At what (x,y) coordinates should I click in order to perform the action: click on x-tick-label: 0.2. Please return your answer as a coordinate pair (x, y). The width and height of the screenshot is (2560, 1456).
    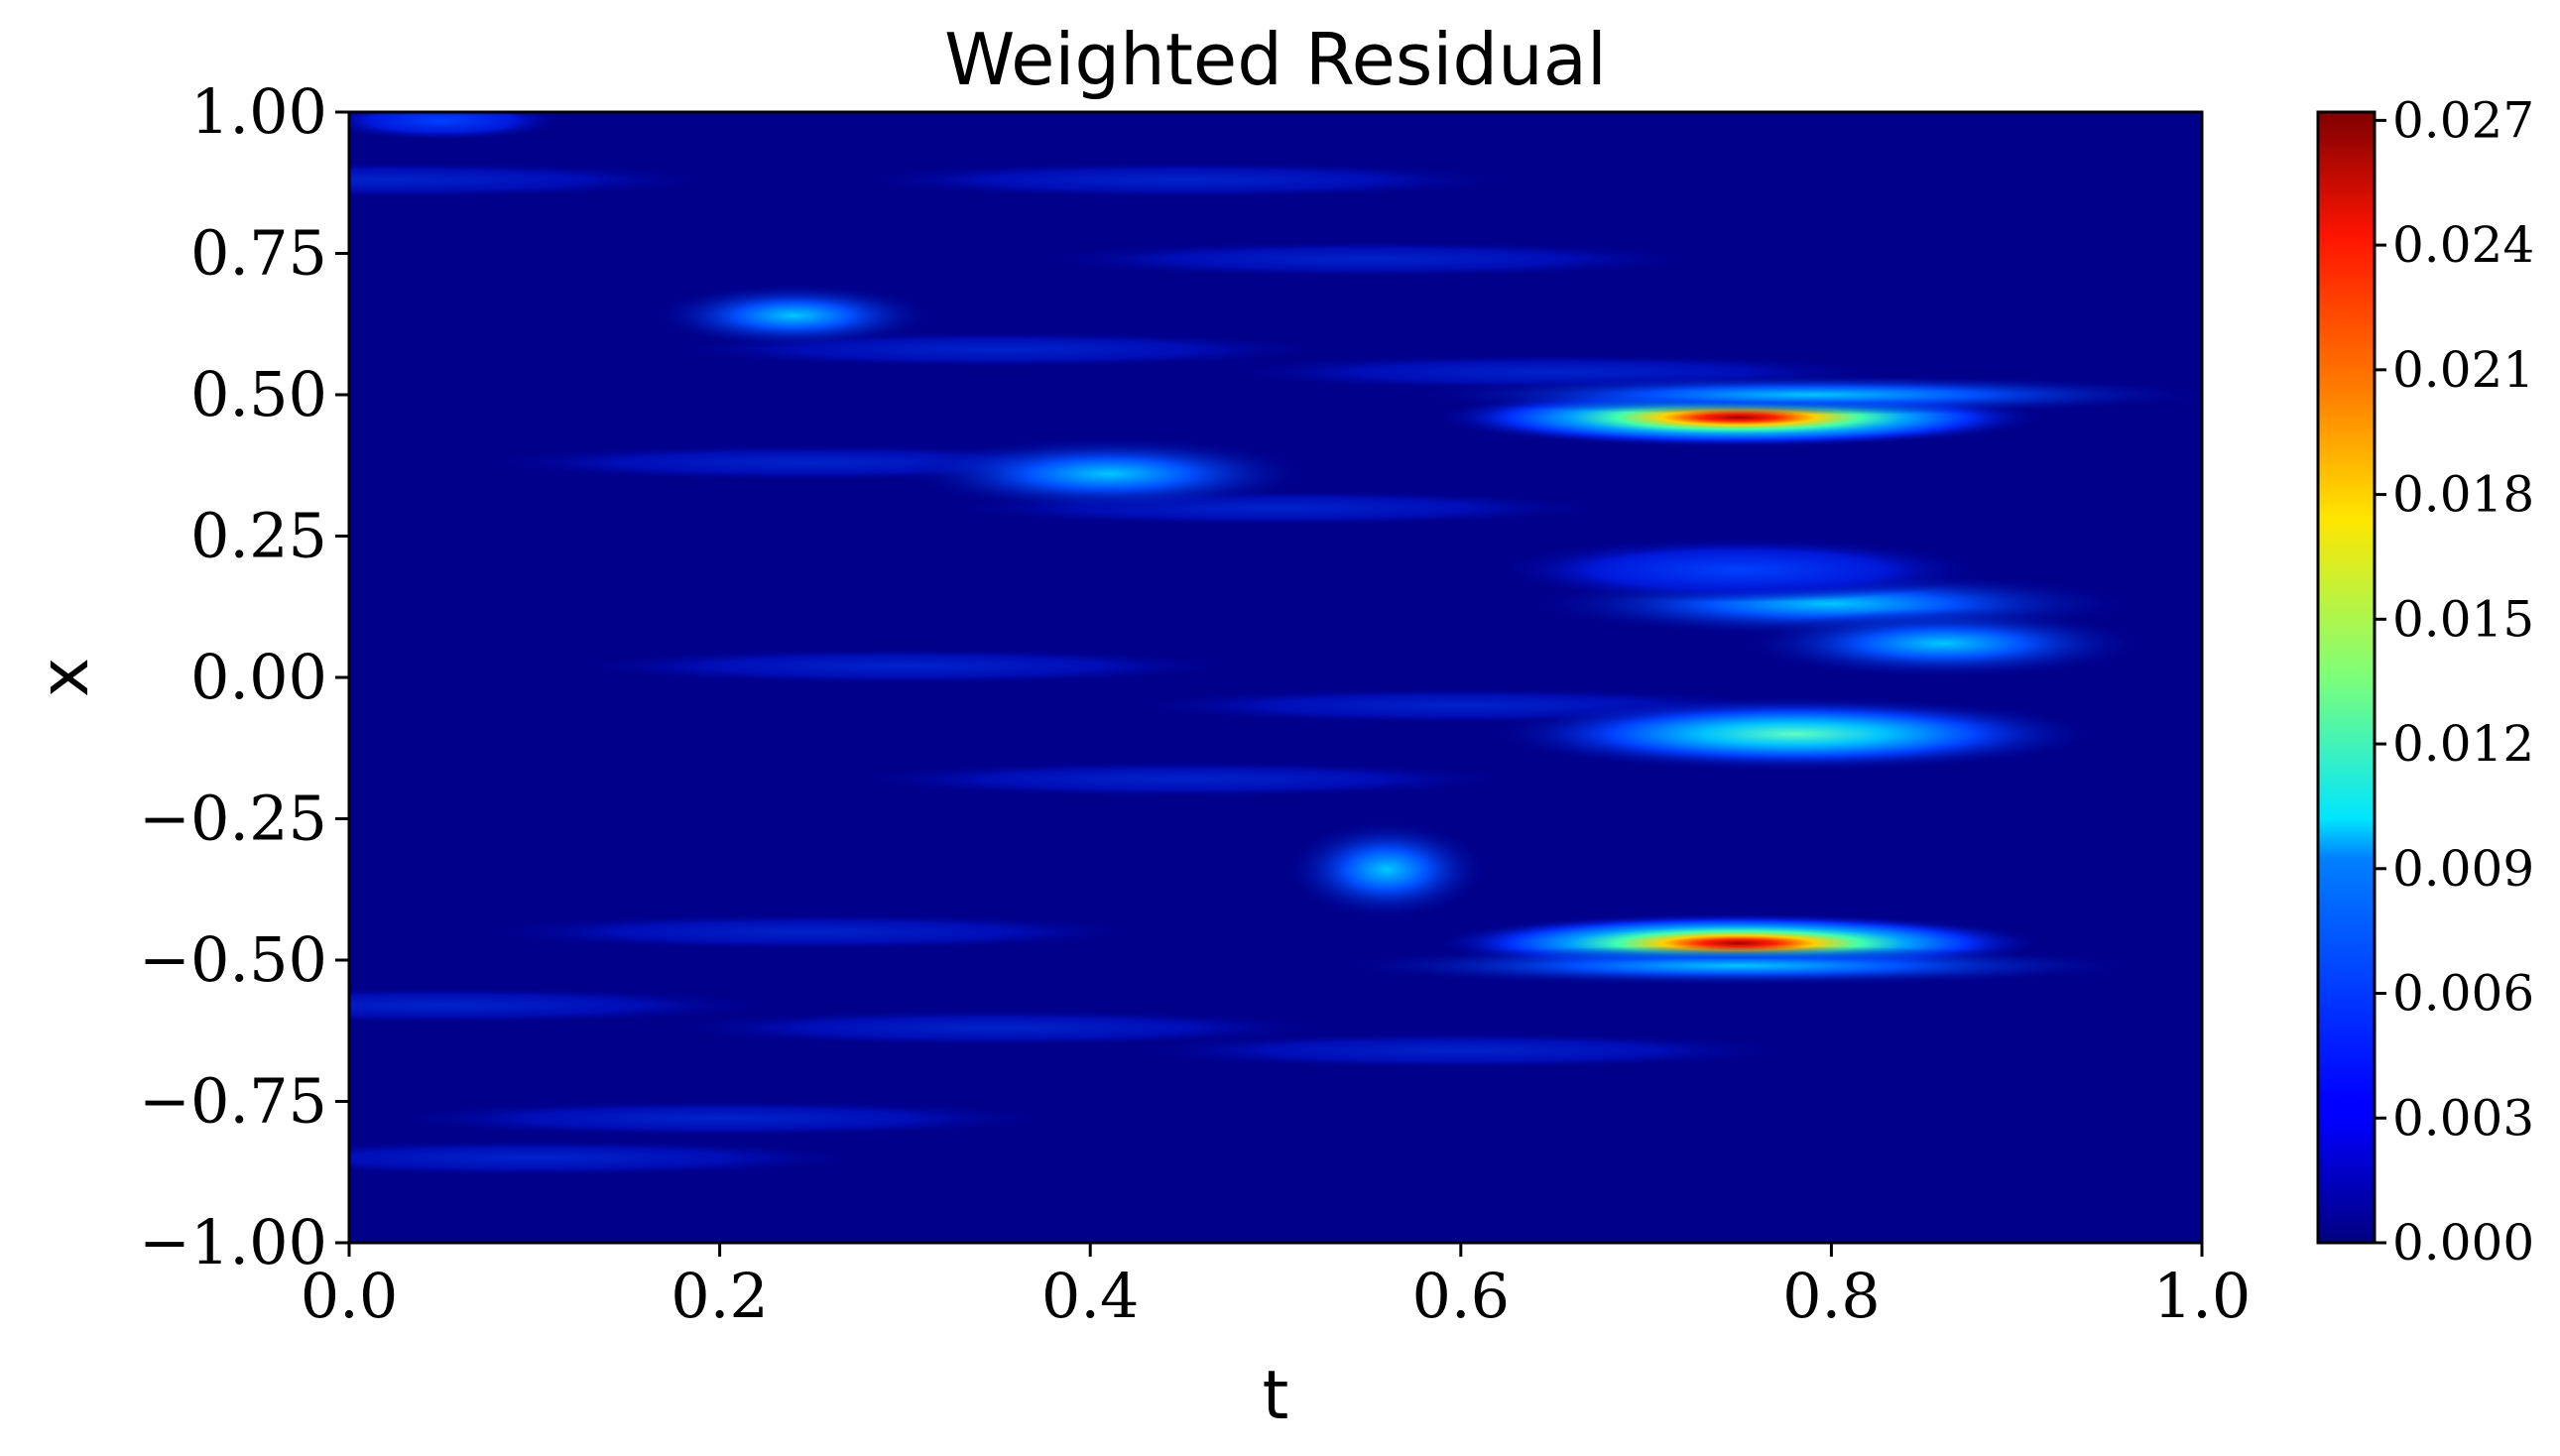
    Looking at the image, I should click on (720, 1296).